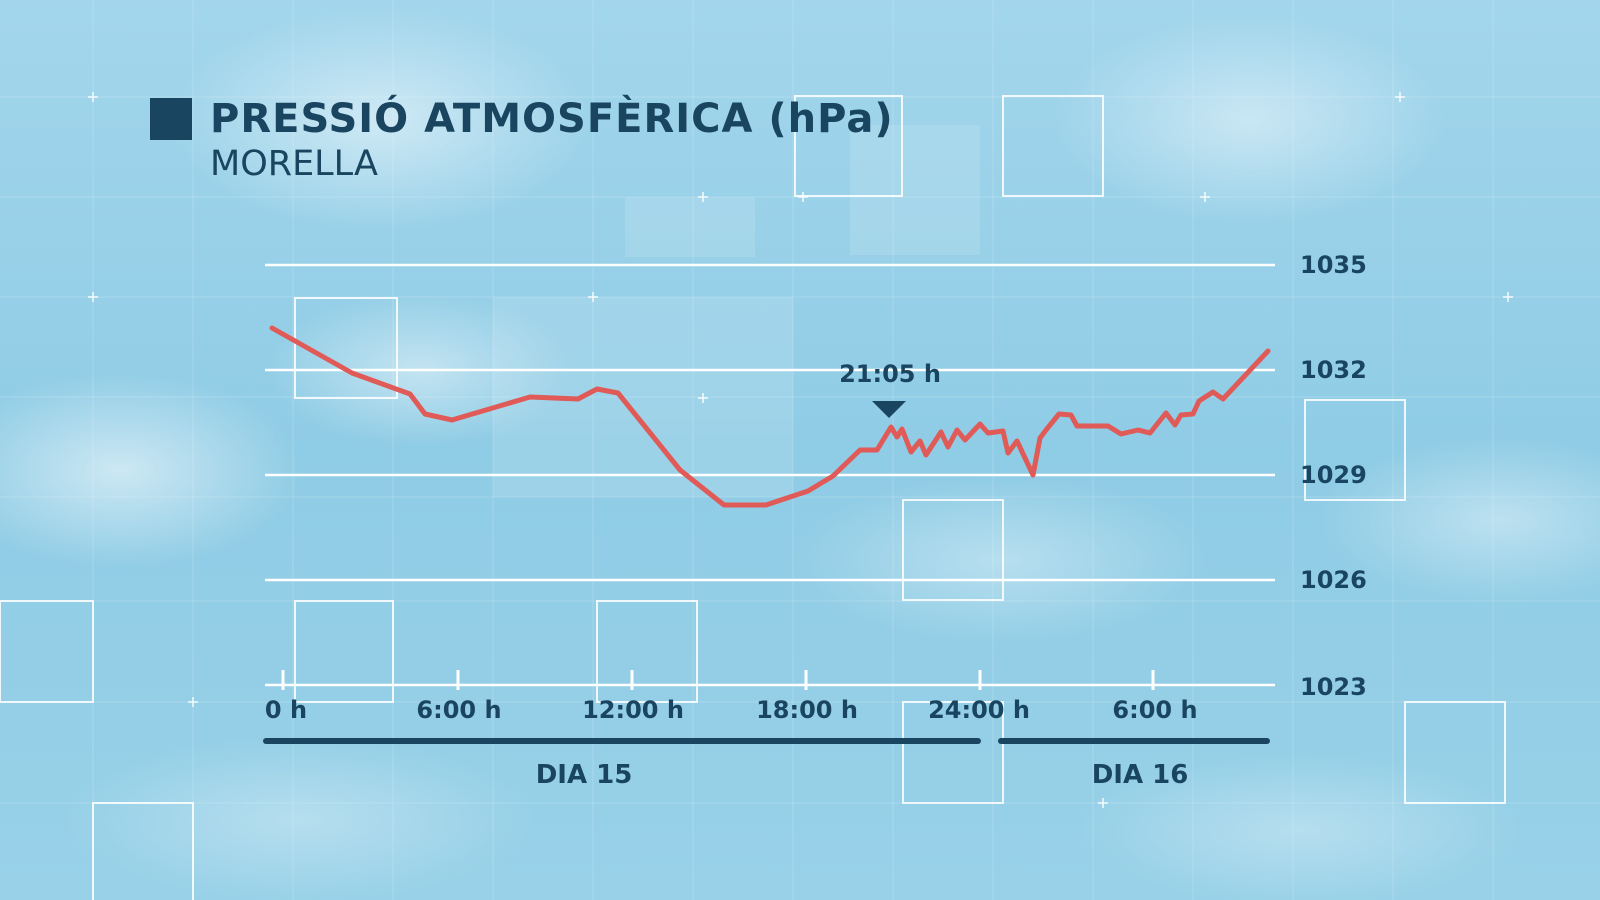  I want to click on title-square-icon, so click(171, 119).